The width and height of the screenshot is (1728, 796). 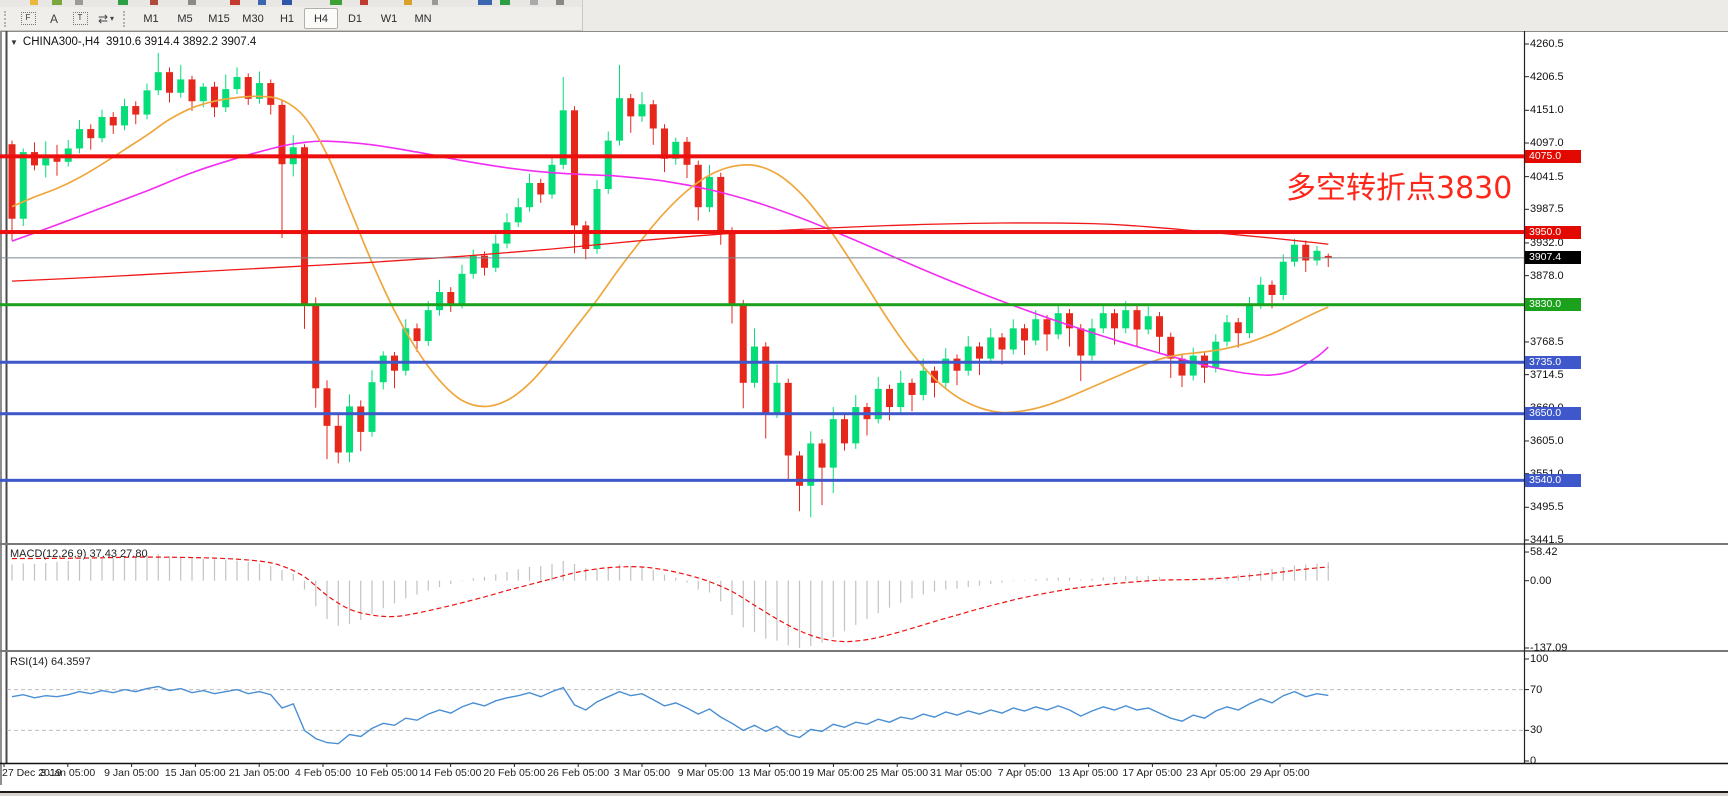 I want to click on arrange-arrows-icon: ⇄ ▾, so click(x=106, y=18).